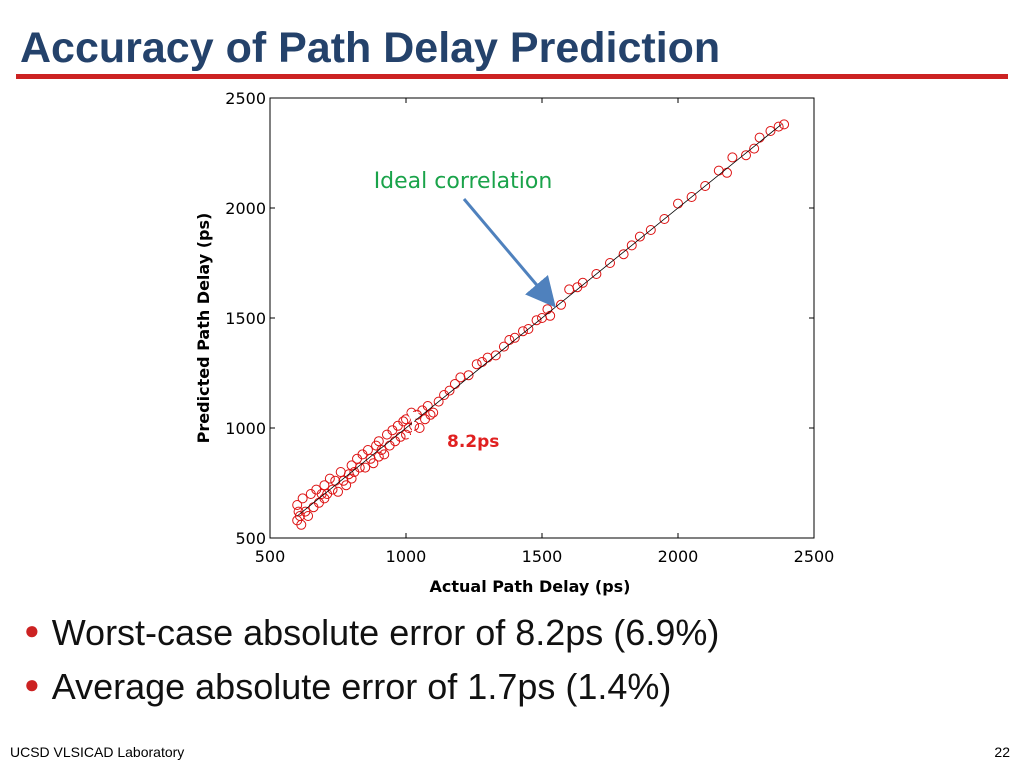  Describe the element at coordinates (473, 442) in the screenshot. I see `annotation: 8.2ps` at that location.